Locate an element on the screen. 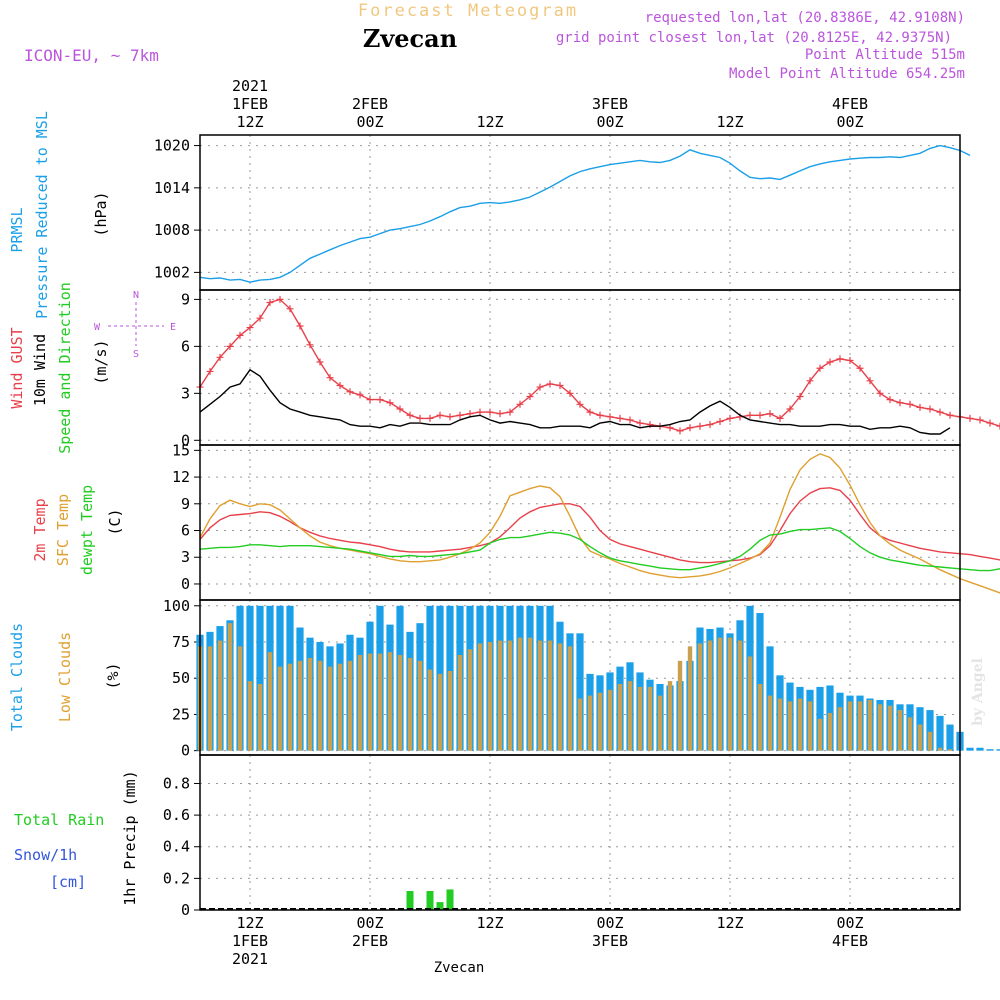  bottom-xtick-4-0: 12Z is located at coordinates (729, 923).